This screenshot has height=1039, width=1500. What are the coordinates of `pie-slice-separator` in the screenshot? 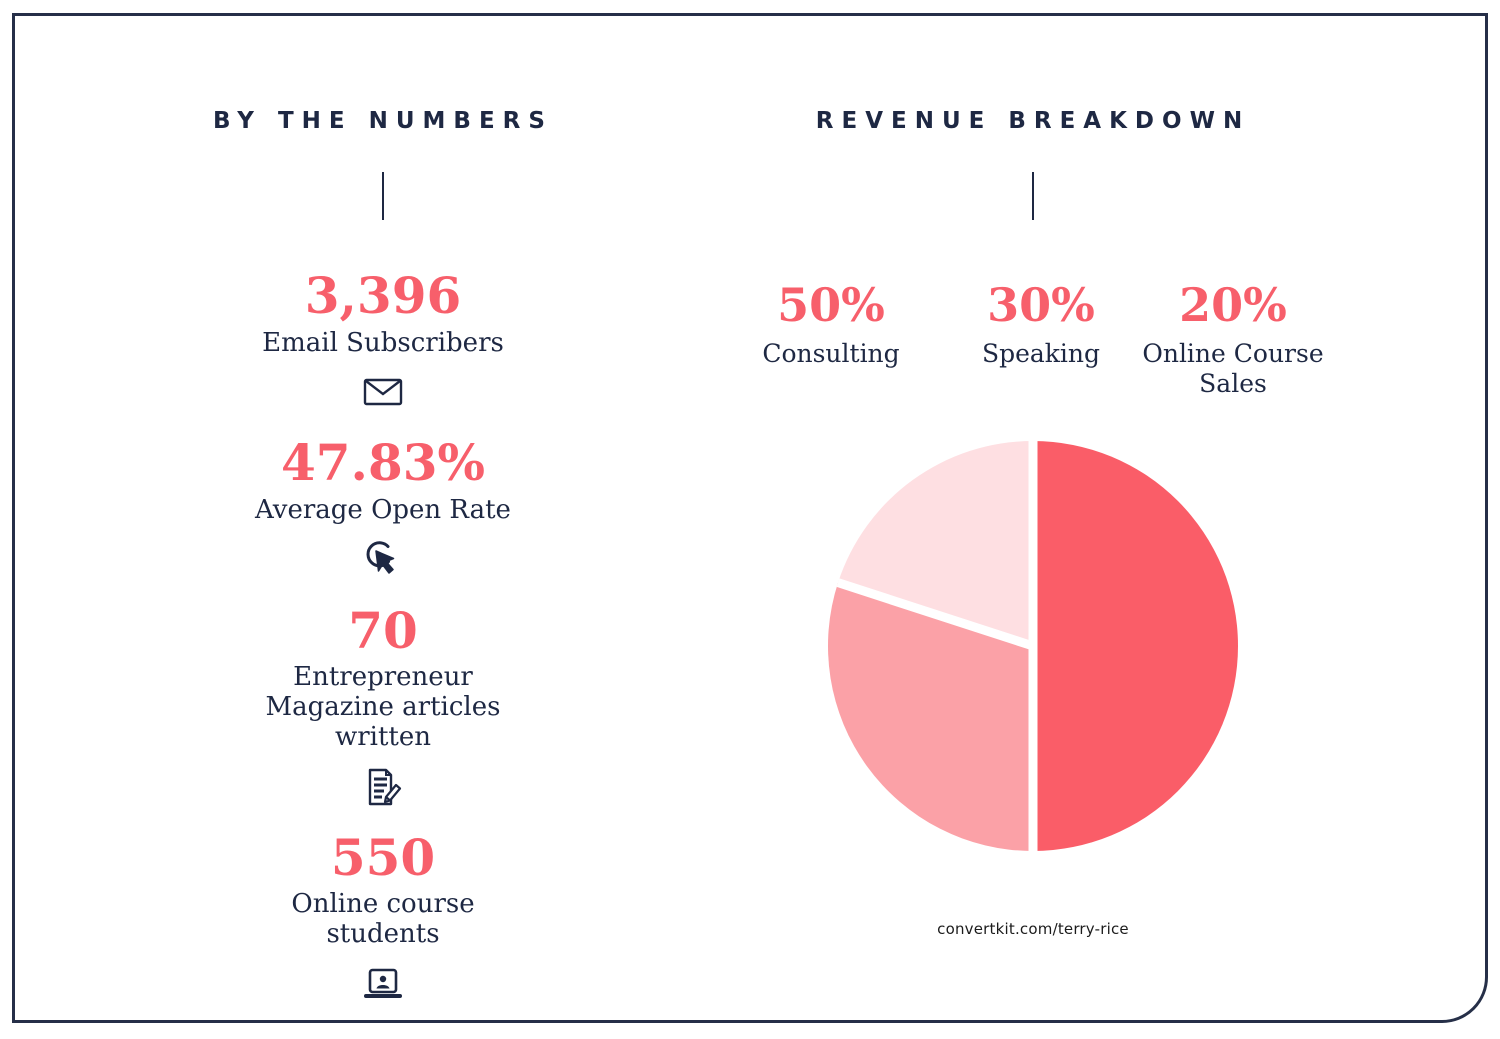 It's located at (935, 614).